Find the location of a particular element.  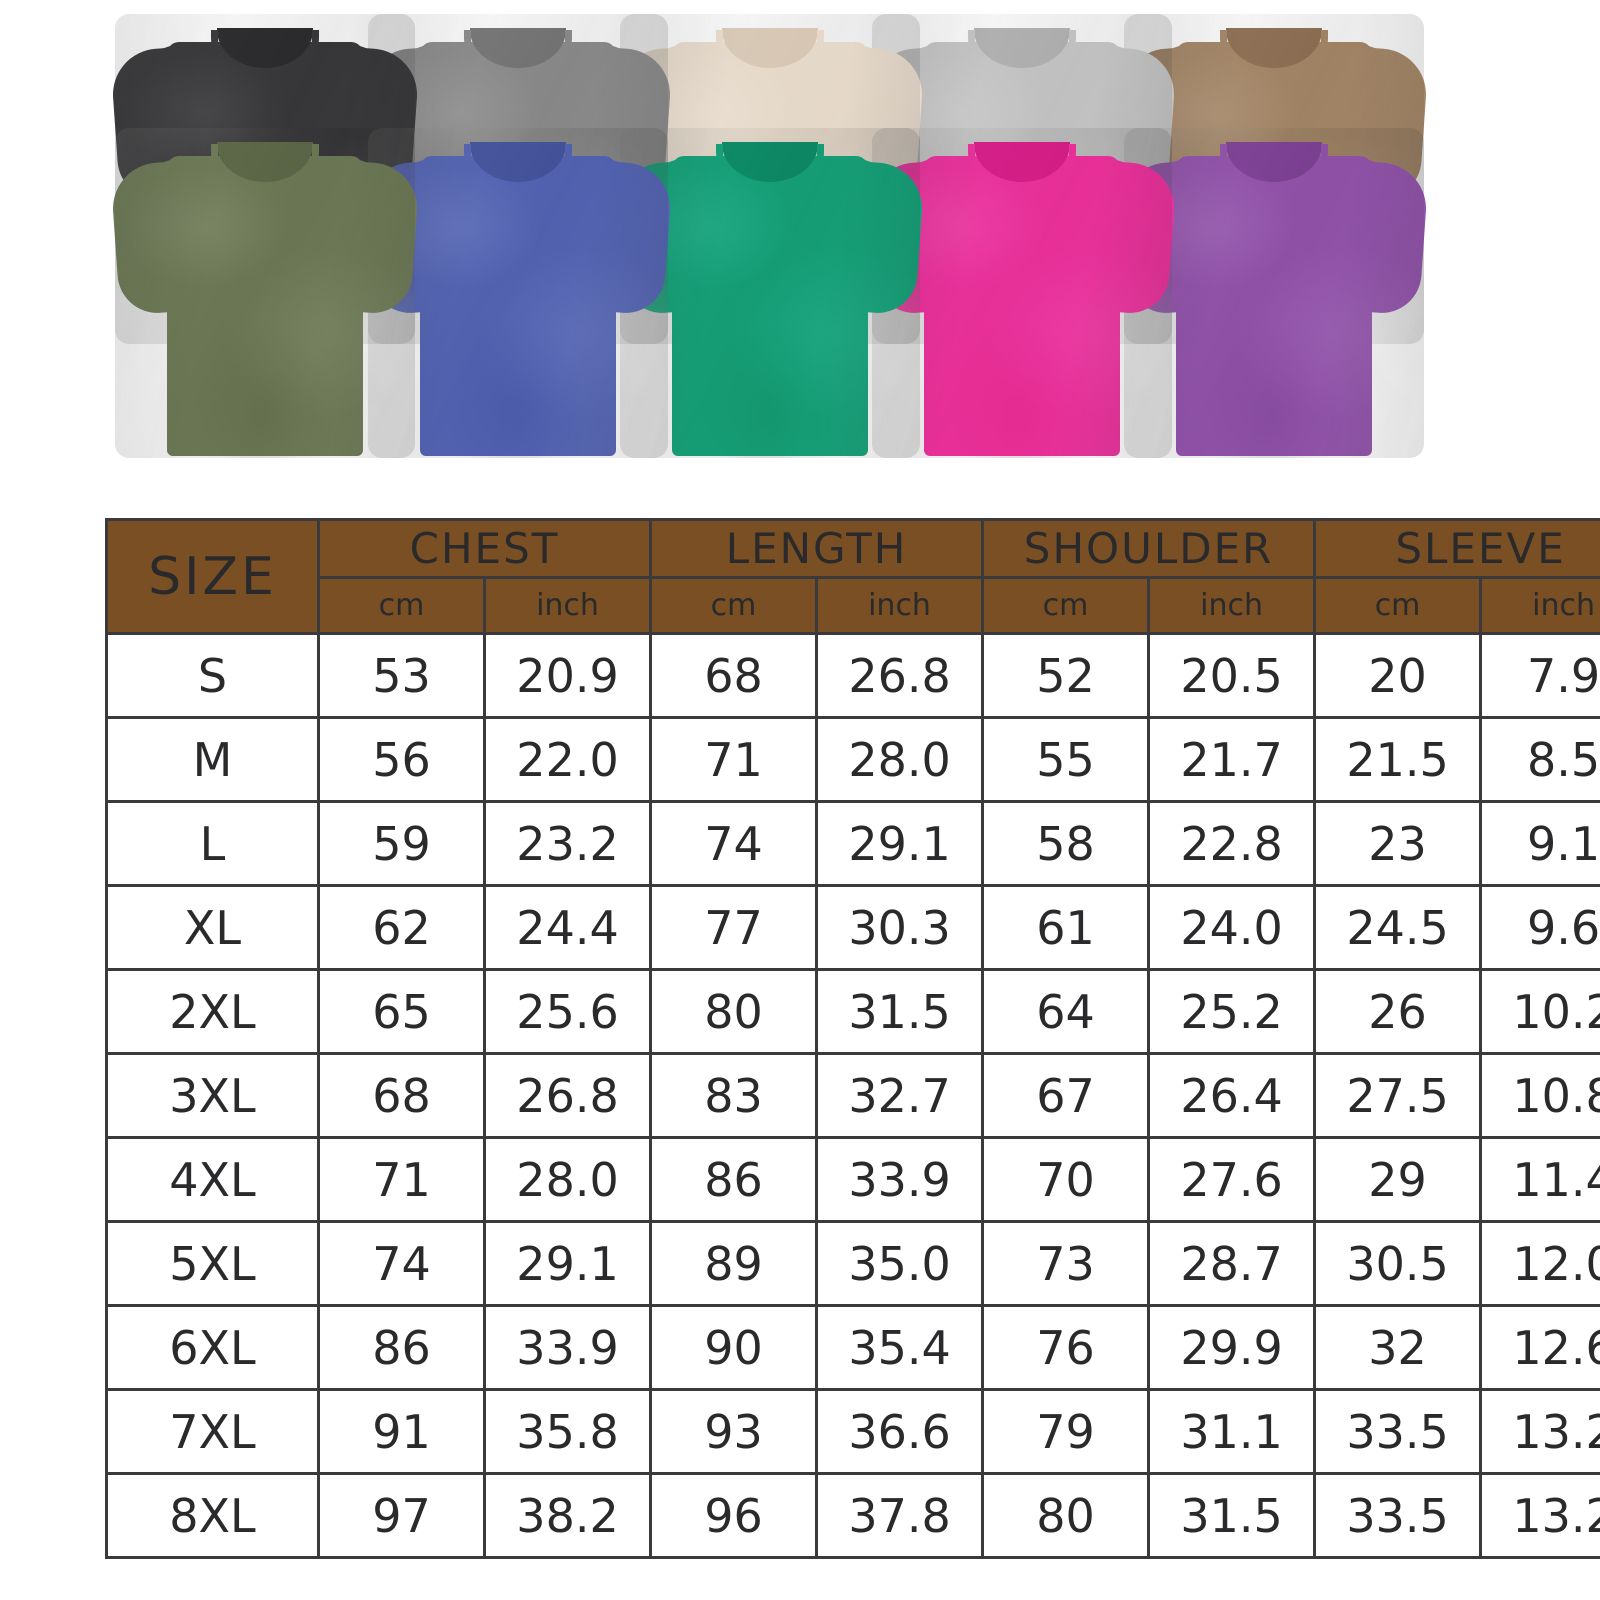

cell-sleeve-cm: 27.5 is located at coordinates (1398, 1095).